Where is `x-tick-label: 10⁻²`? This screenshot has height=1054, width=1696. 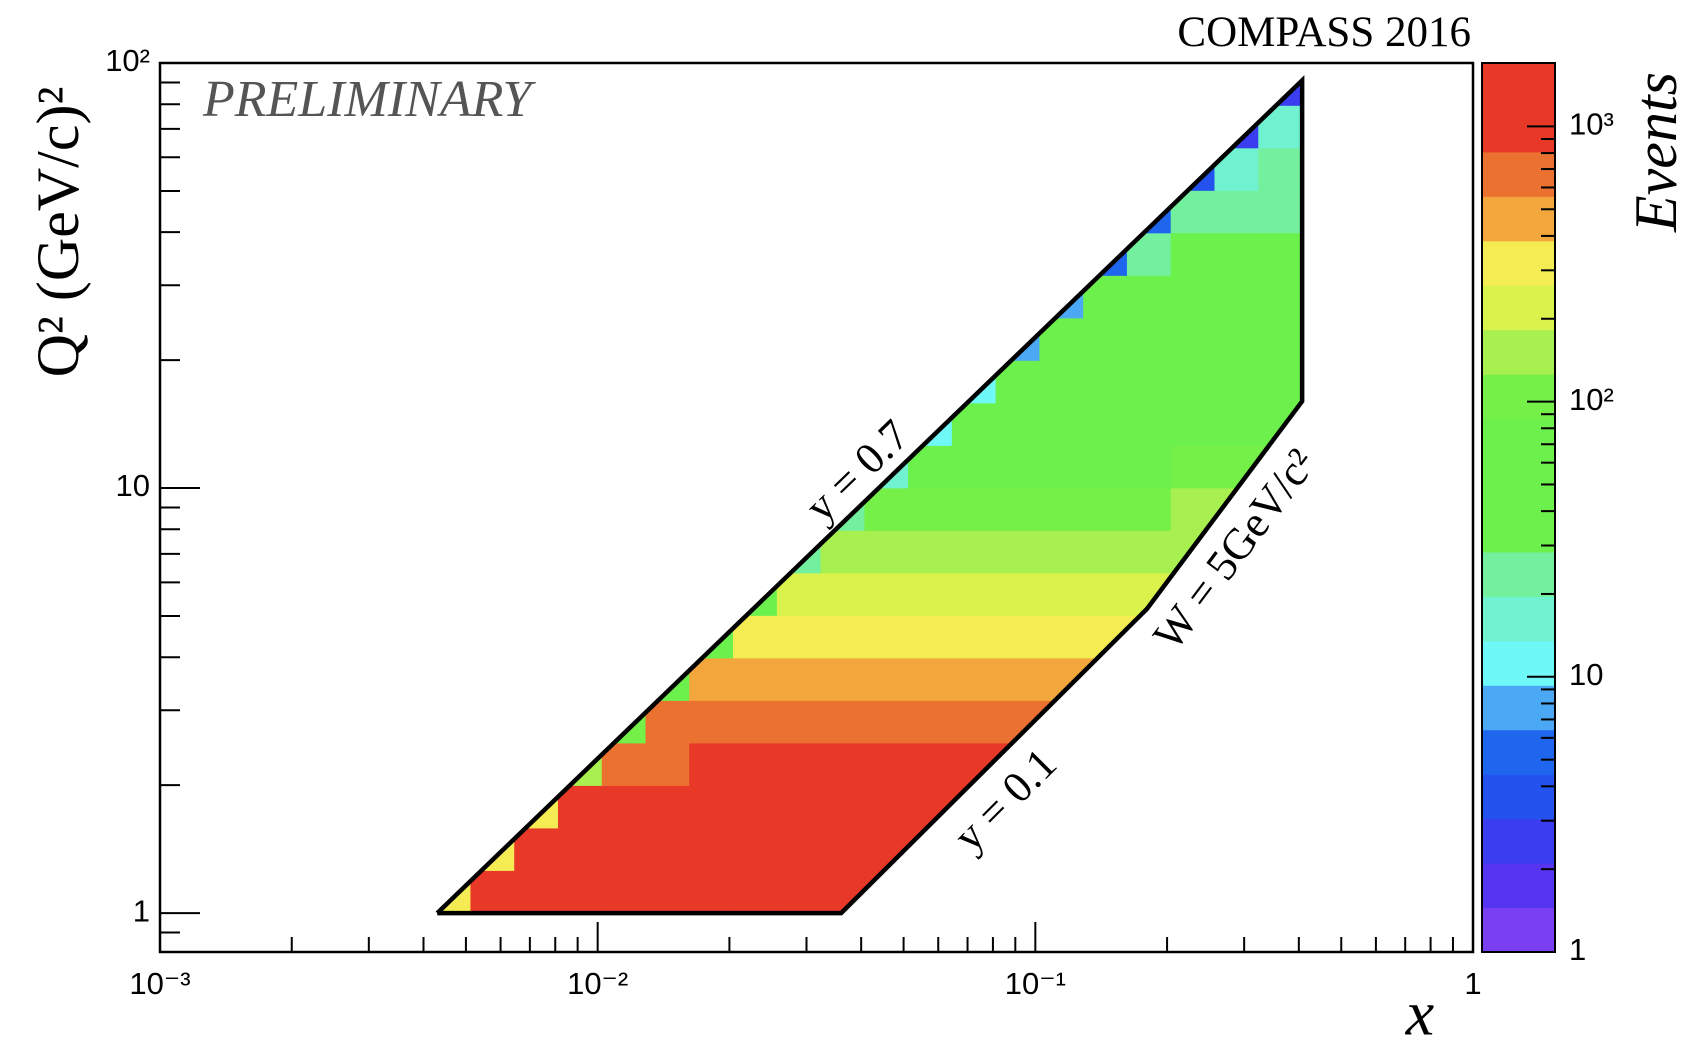 x-tick-label: 10⁻² is located at coordinates (597, 983).